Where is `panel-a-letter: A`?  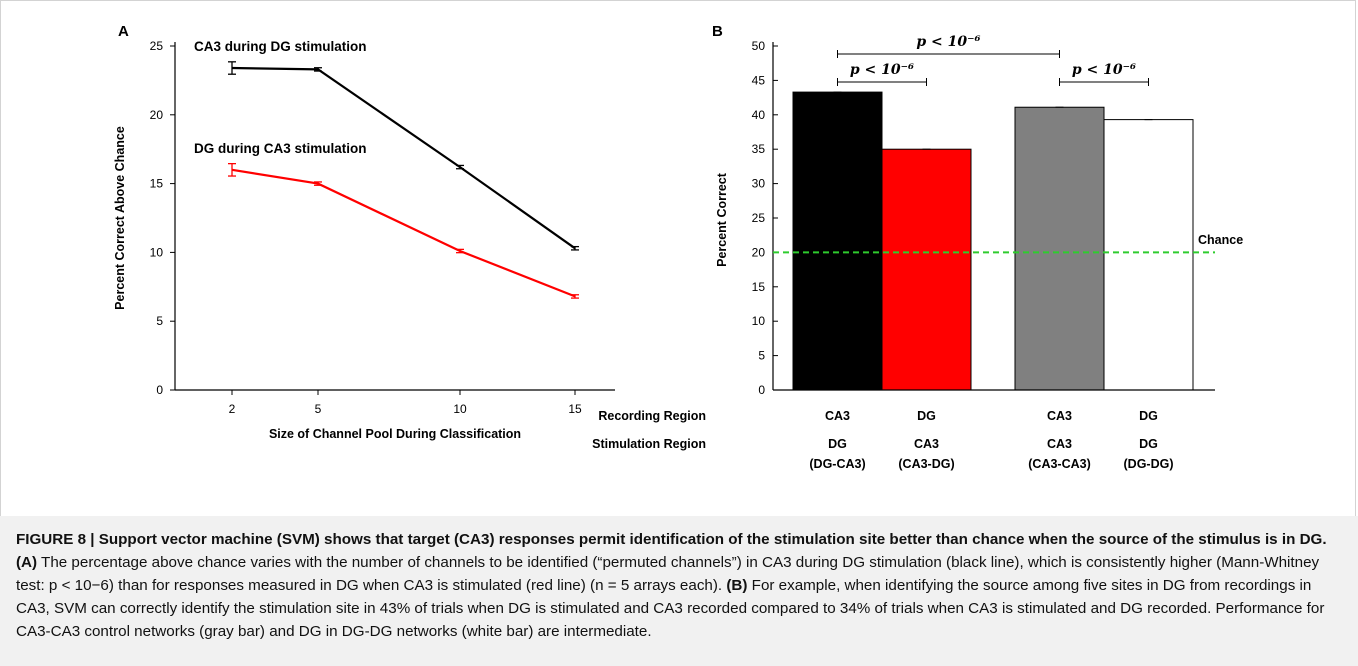
panel-a-letter: A is located at coordinates (123, 31).